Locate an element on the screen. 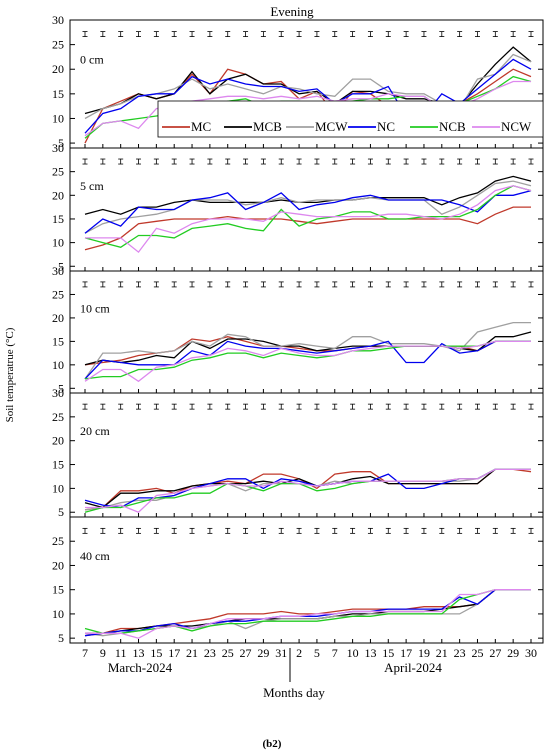 The width and height of the screenshot is (550, 754). legend: MC MCB MCW NC NCB NCW is located at coordinates (350, 119).